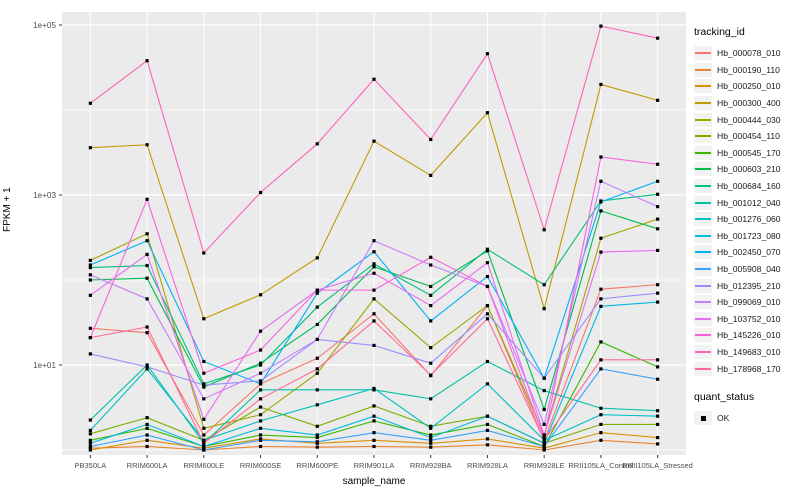 The width and height of the screenshot is (800, 500). Describe the element at coordinates (7, 209) in the screenshot. I see `y-axis-title: FPKM + 1` at that location.